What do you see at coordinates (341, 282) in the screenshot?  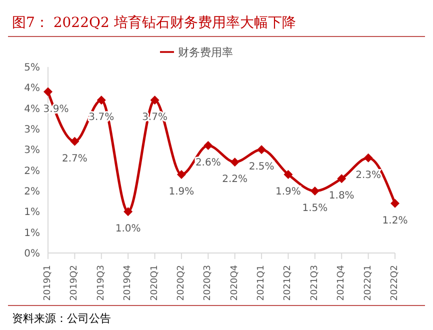 I see `x-tick-label: 2021Q4` at bounding box center [341, 282].